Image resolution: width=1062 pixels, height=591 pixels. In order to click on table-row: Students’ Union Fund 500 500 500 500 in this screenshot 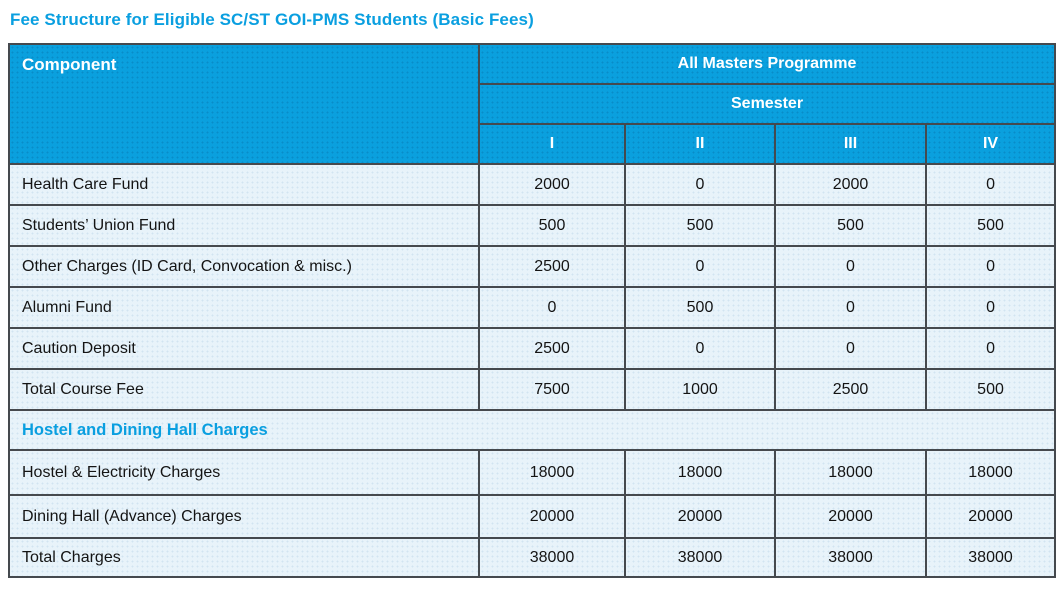, I will do `click(532, 225)`.